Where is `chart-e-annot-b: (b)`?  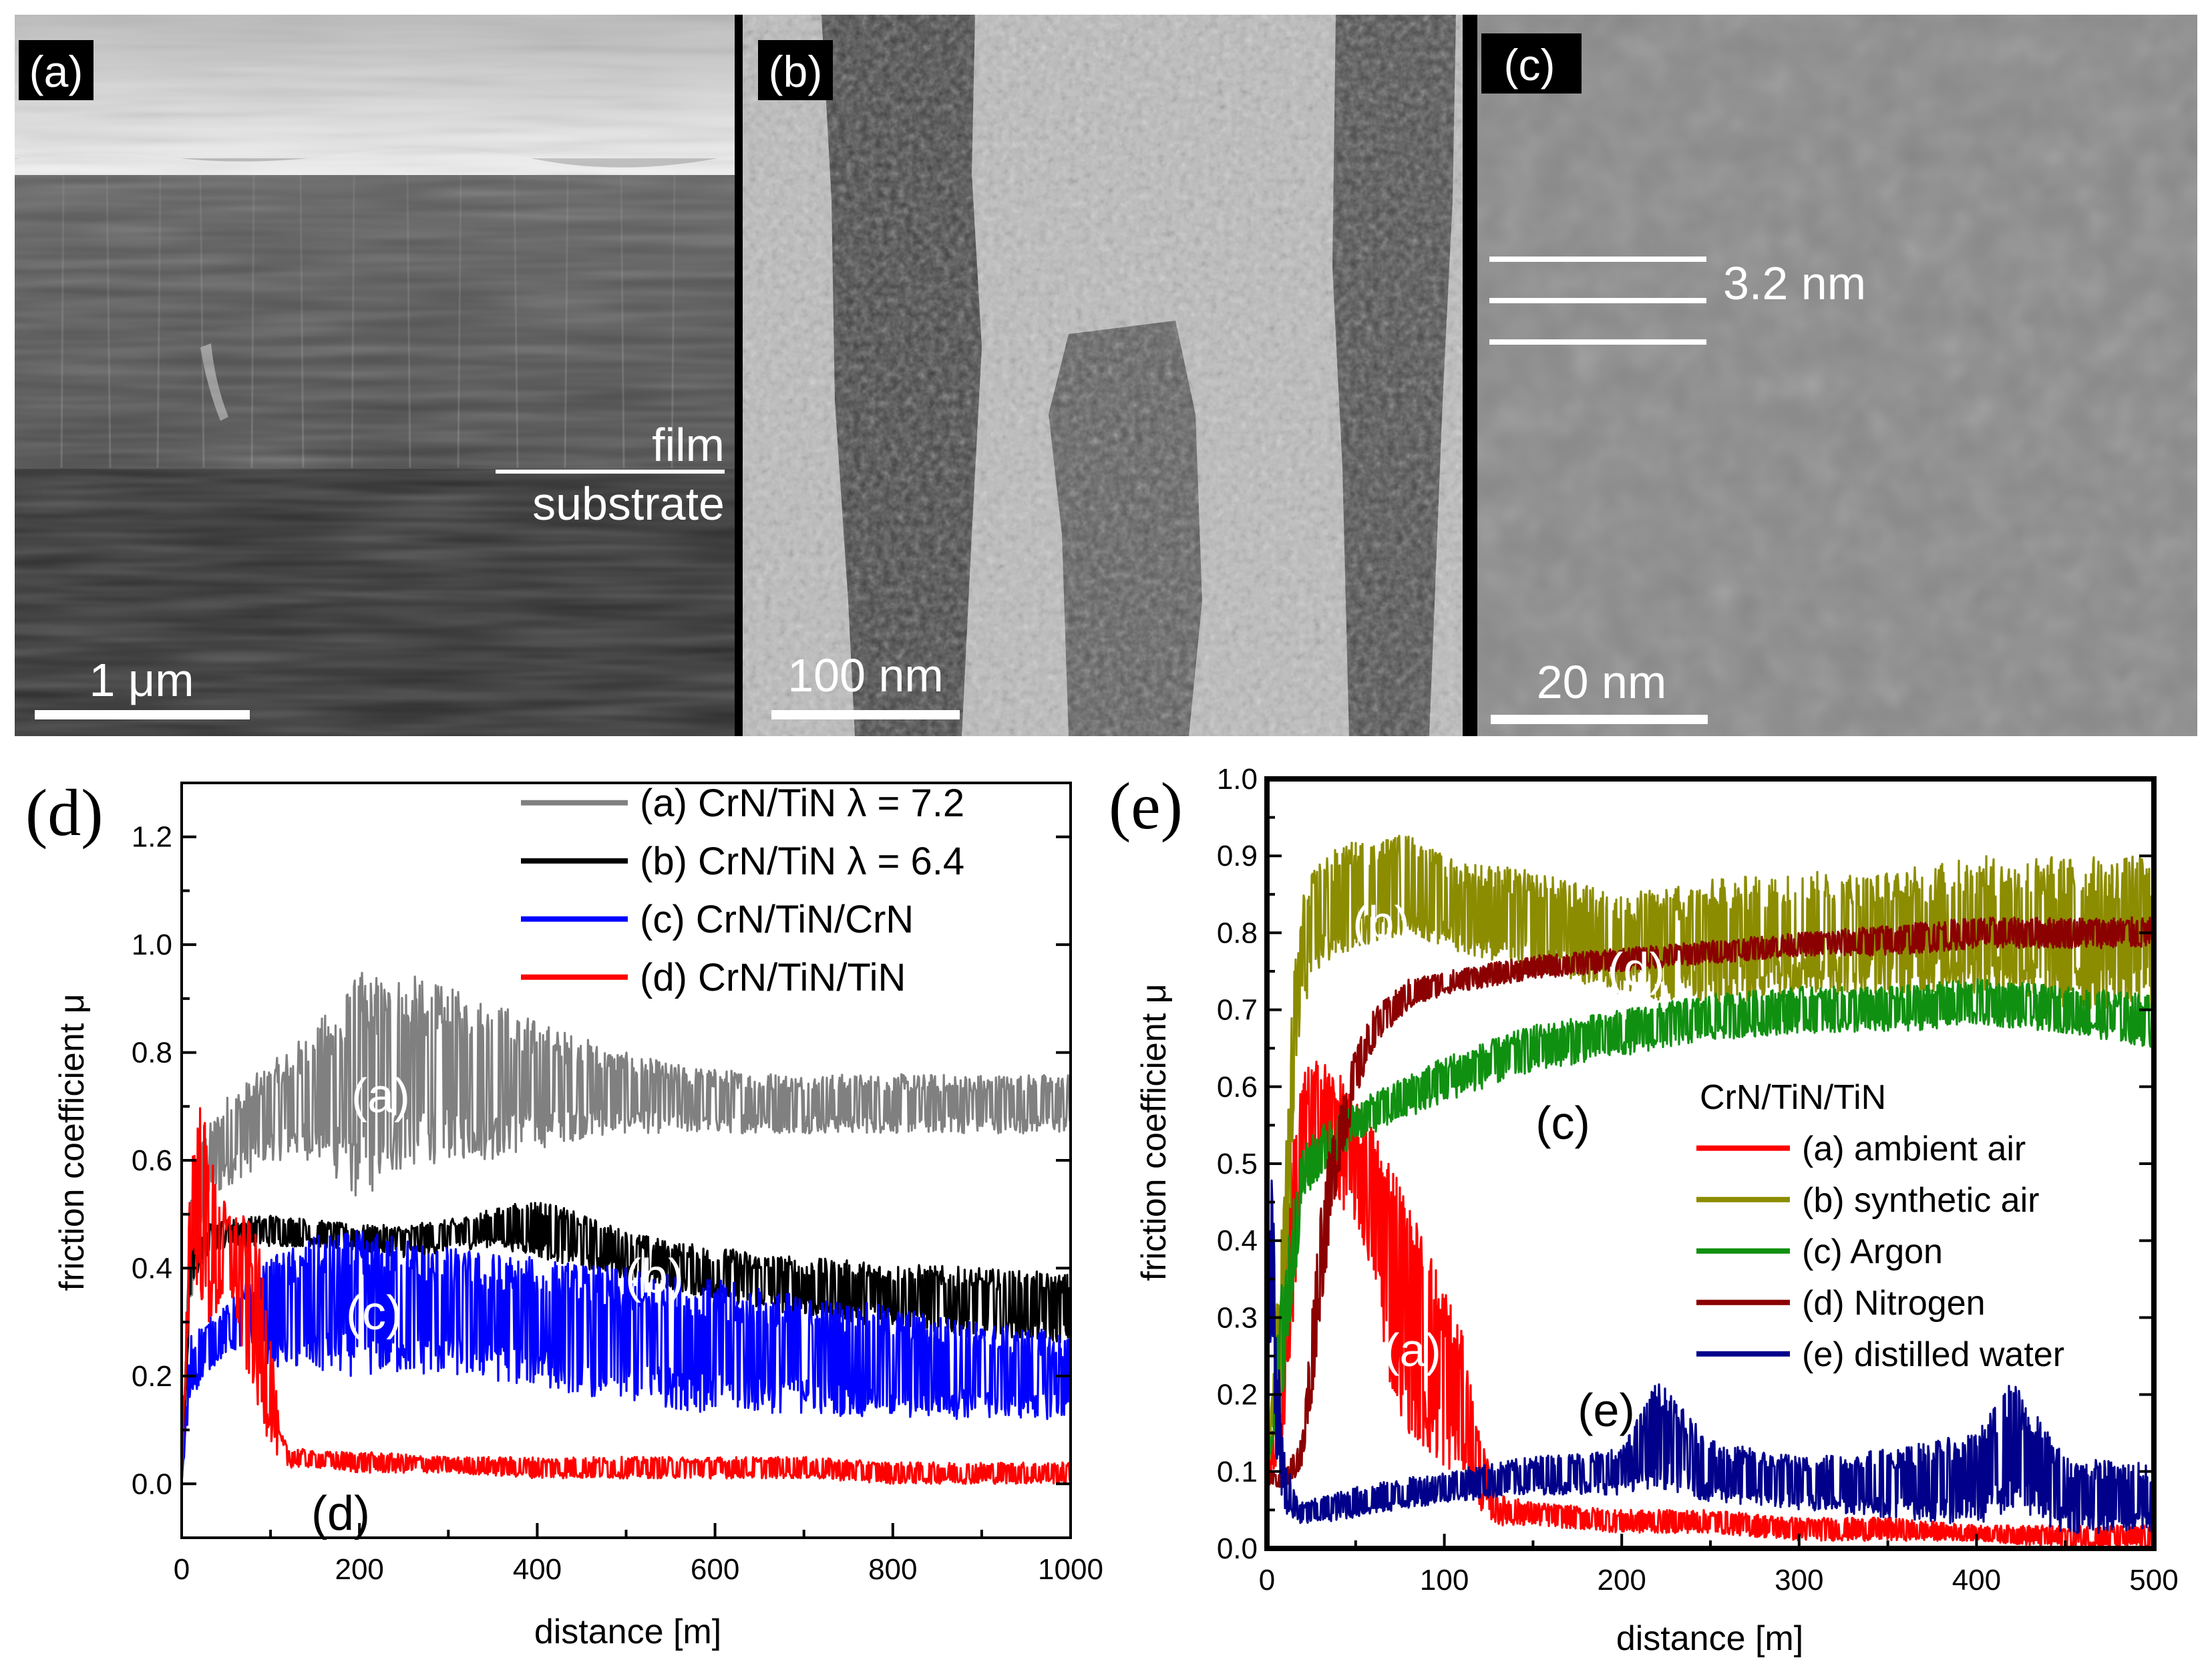 chart-e-annot-b: (b) is located at coordinates (1381, 923).